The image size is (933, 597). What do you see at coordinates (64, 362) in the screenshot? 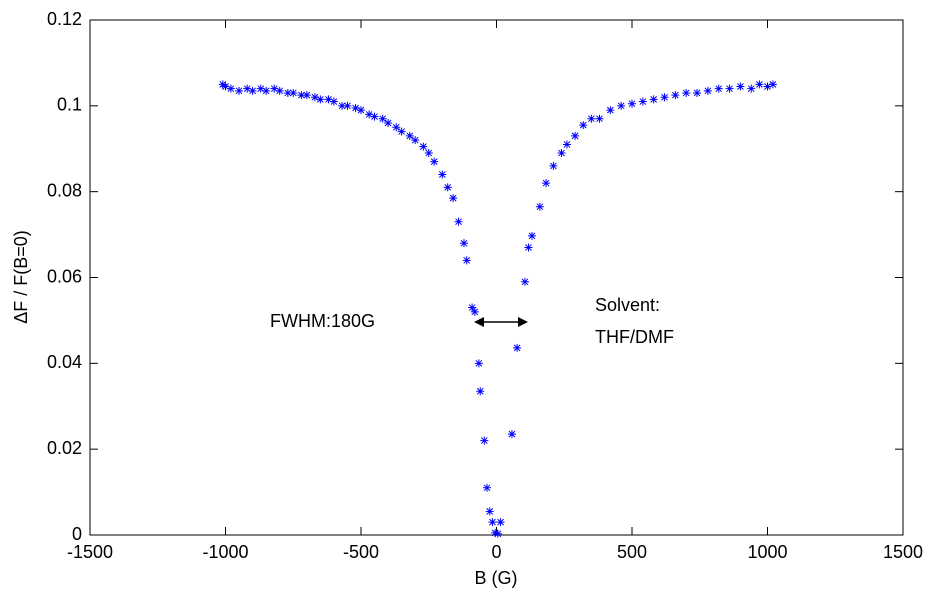
I see `y-tick-label: 0.04` at bounding box center [64, 362].